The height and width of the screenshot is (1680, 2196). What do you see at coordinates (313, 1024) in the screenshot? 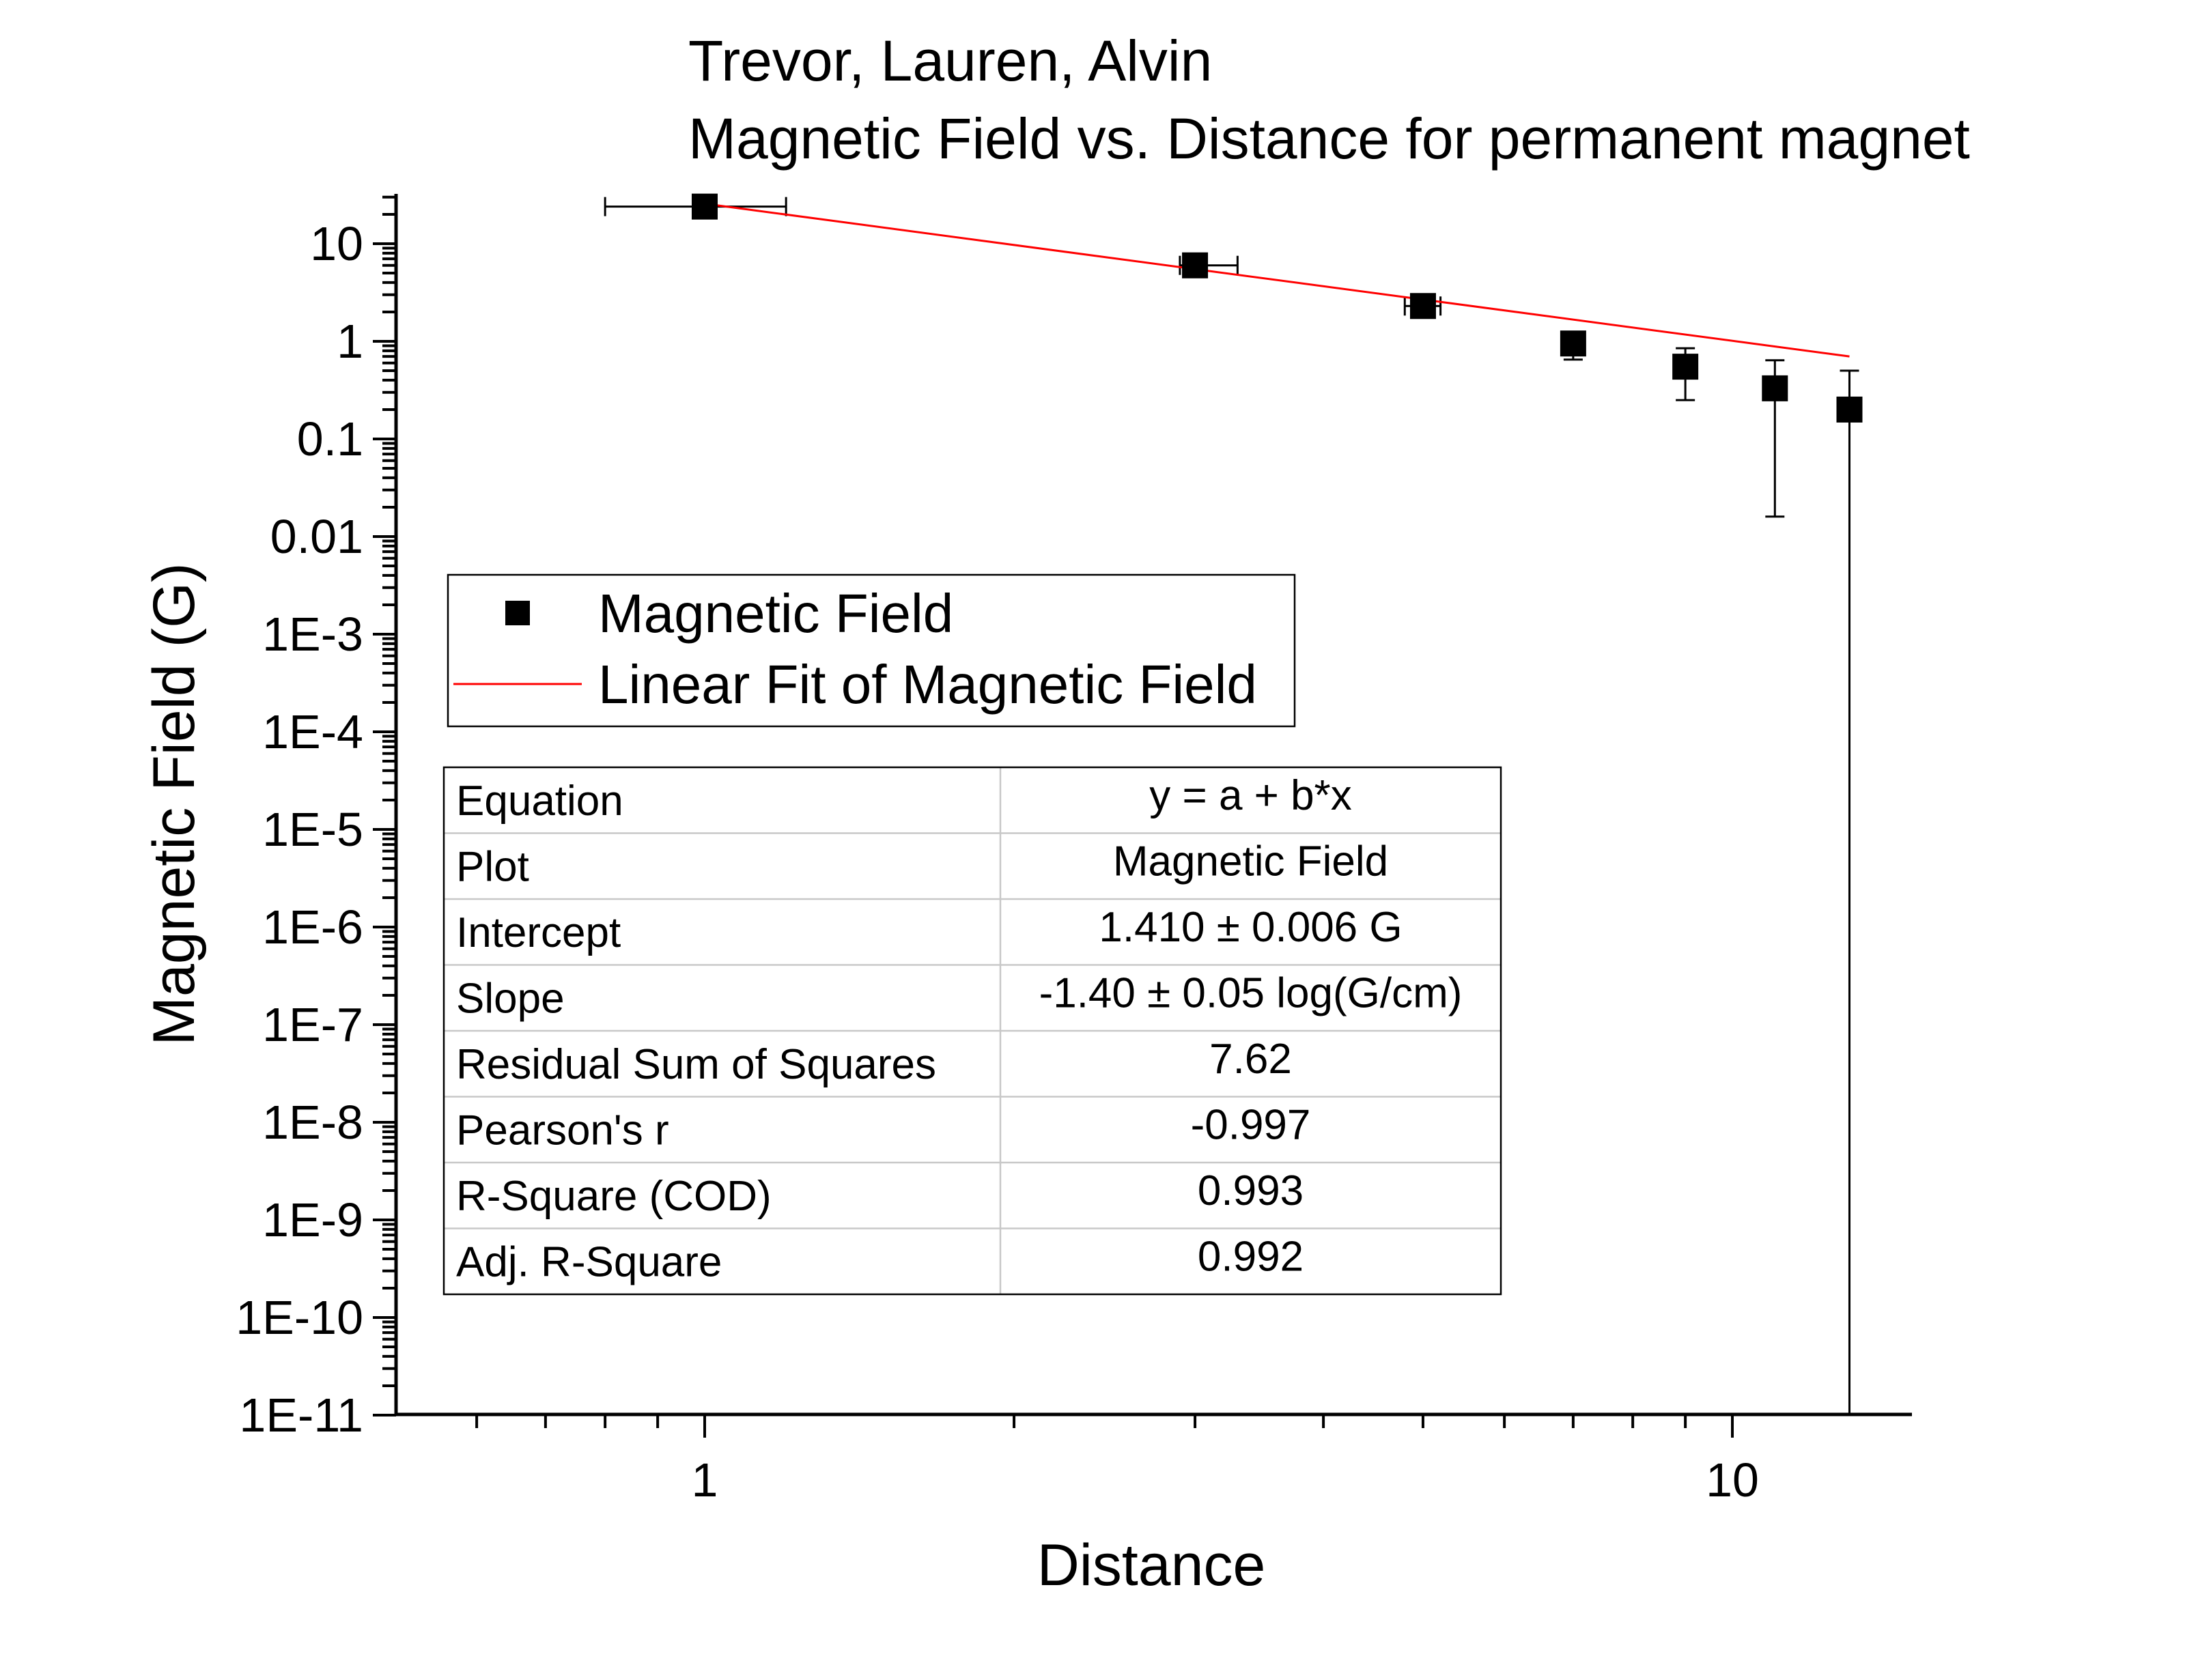
I see `y-tick-label: 1E-7` at bounding box center [313, 1024].